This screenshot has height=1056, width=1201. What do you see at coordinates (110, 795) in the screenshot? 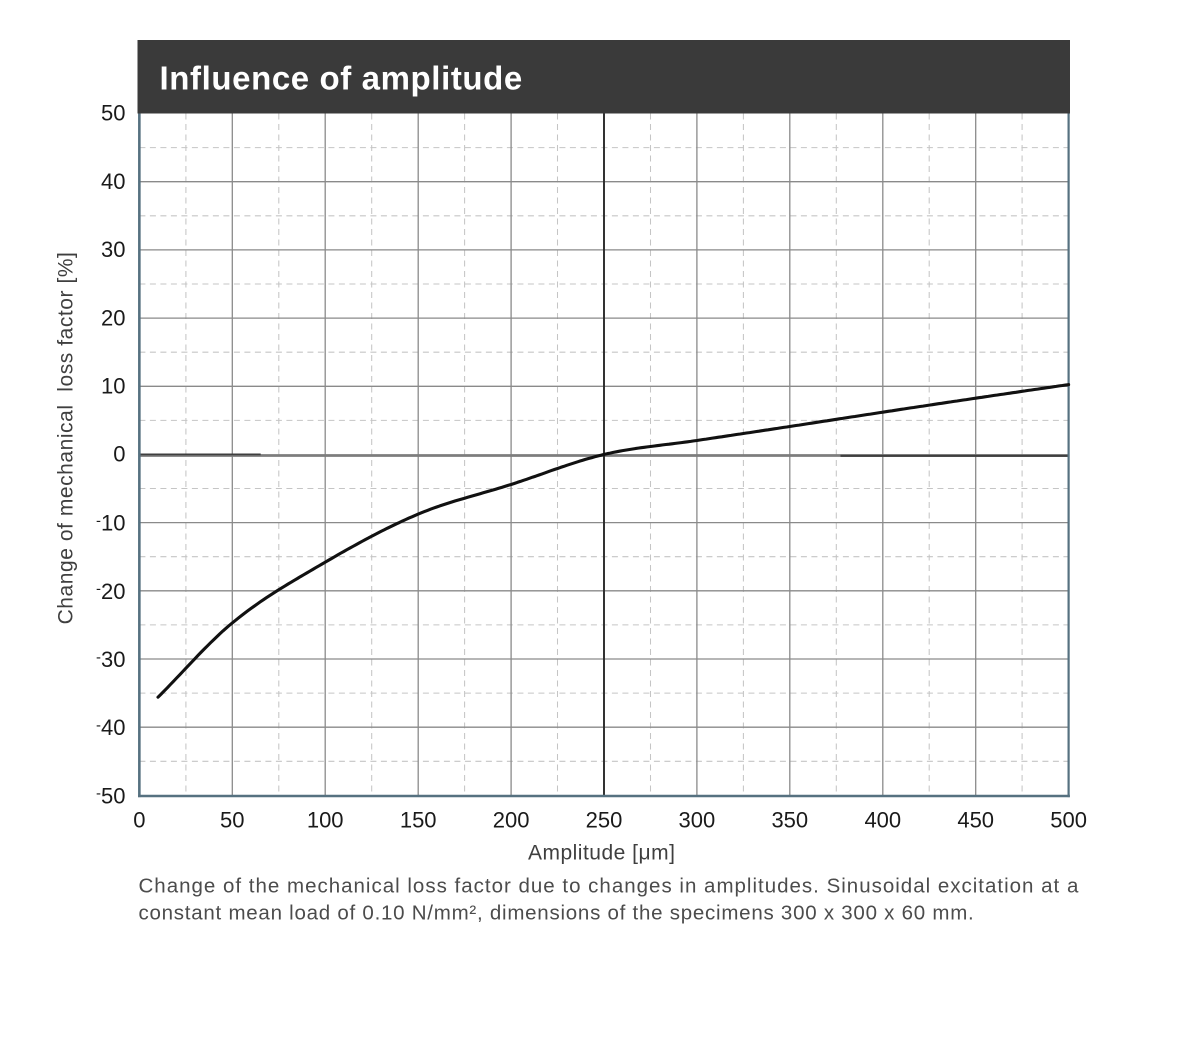
I see `svg-text: -50` at bounding box center [110, 795].